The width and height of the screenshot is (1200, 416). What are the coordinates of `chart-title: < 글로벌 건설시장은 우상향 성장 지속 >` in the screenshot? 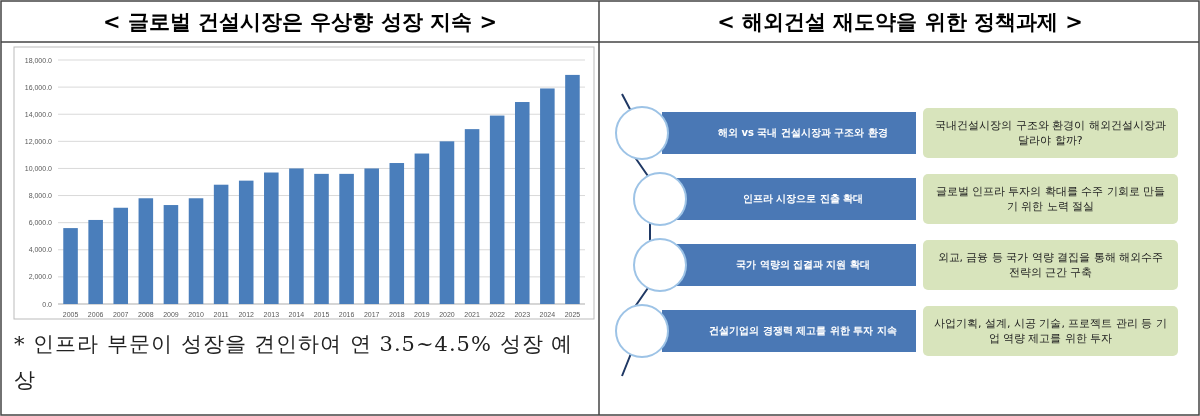 It's located at (300, 22).